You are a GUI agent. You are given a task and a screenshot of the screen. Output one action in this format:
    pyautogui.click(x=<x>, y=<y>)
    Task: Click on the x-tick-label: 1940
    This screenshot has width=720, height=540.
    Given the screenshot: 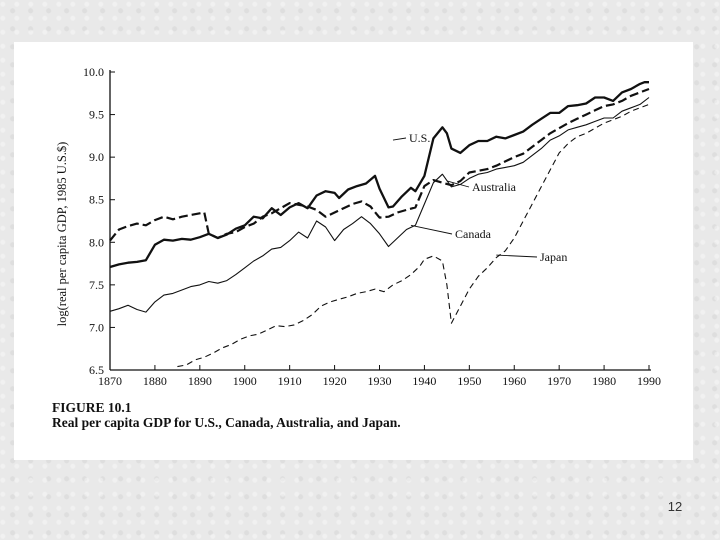 What is the action you would take?
    pyautogui.click(x=424, y=381)
    